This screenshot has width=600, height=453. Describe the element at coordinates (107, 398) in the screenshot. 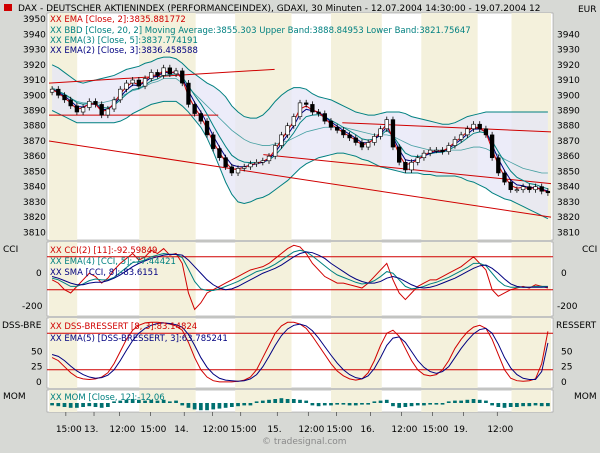

I see `mom-legend: XX MOM [Close, 12]:-12.06` at that location.